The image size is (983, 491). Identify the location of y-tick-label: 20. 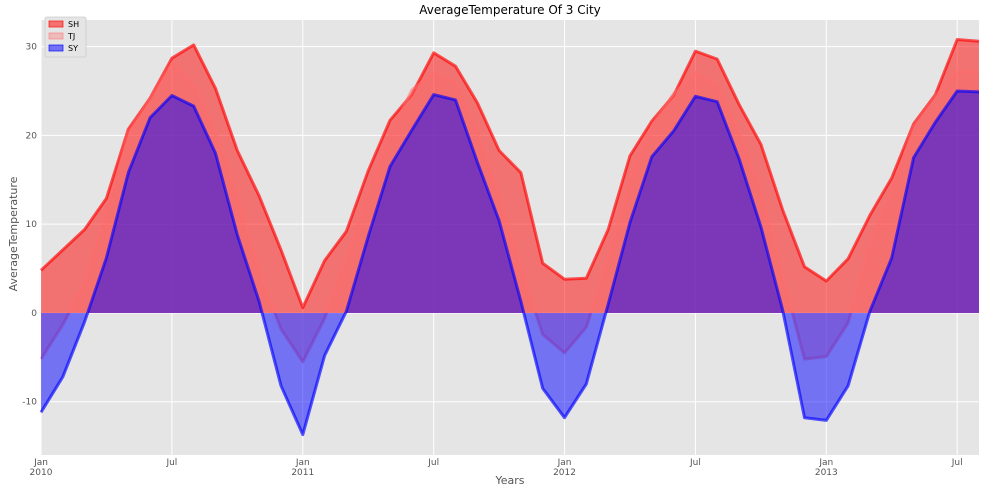
(32, 136).